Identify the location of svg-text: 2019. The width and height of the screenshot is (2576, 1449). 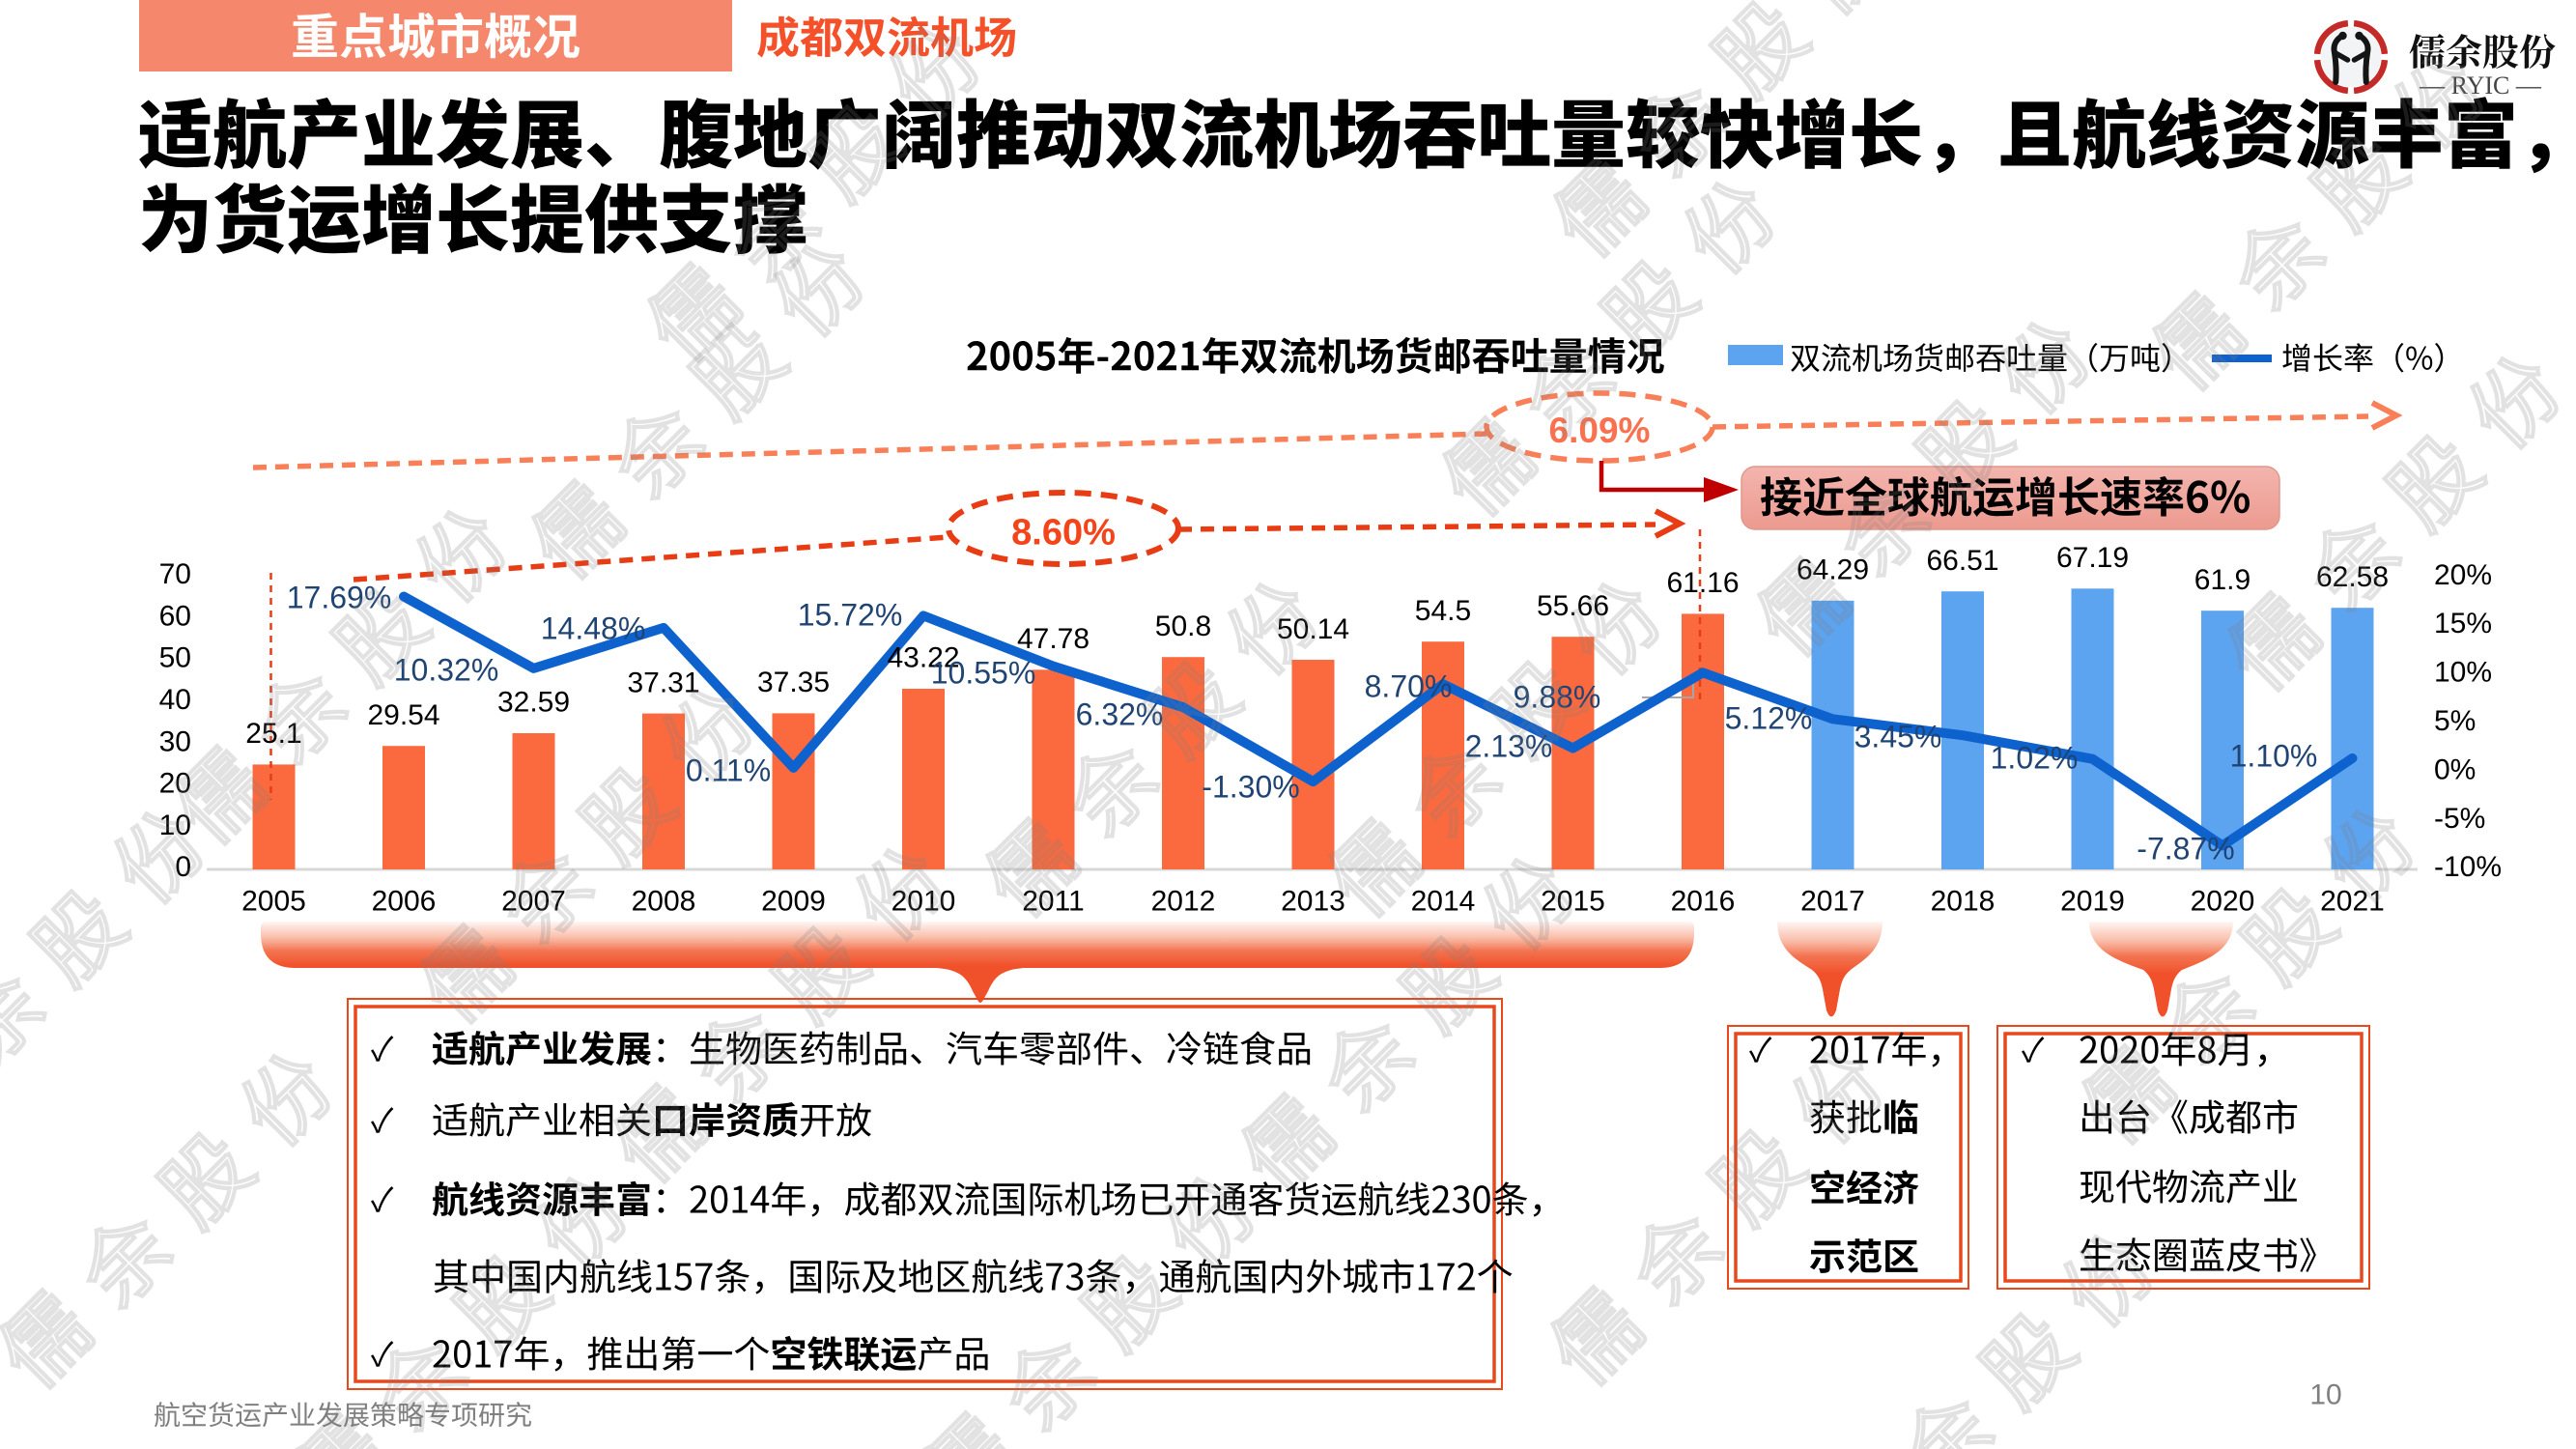
(2092, 902).